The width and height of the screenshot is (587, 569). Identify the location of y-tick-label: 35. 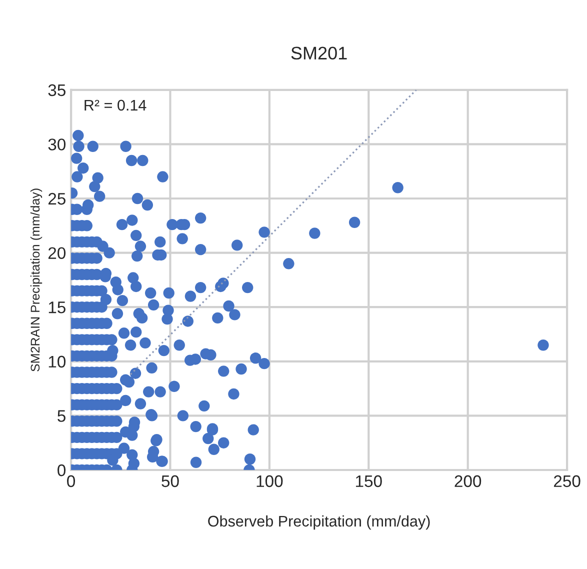
(57, 90).